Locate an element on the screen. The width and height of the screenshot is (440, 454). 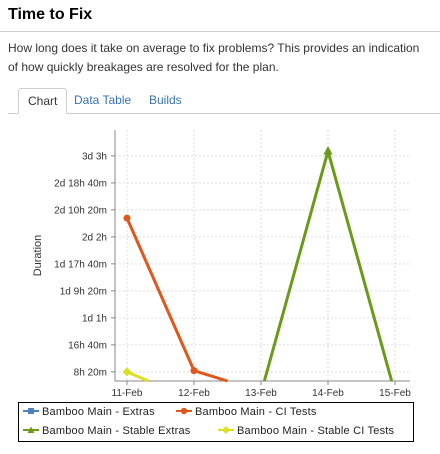
y-tick-label: 1d 9h 20m is located at coordinates (83, 291).